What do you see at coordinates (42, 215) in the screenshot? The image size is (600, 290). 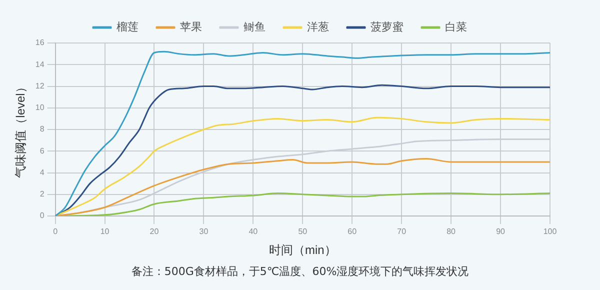 I see `y-tick-label: 0` at bounding box center [42, 215].